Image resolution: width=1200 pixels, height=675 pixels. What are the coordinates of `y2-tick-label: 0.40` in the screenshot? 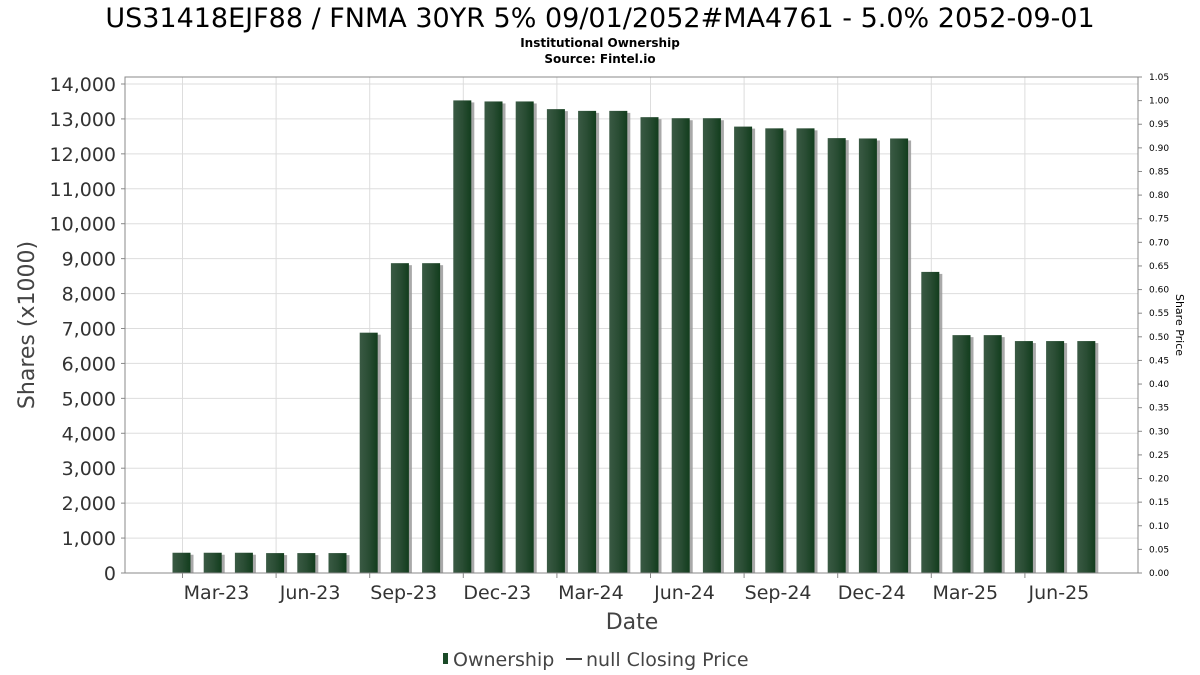 It's located at (1159, 385).